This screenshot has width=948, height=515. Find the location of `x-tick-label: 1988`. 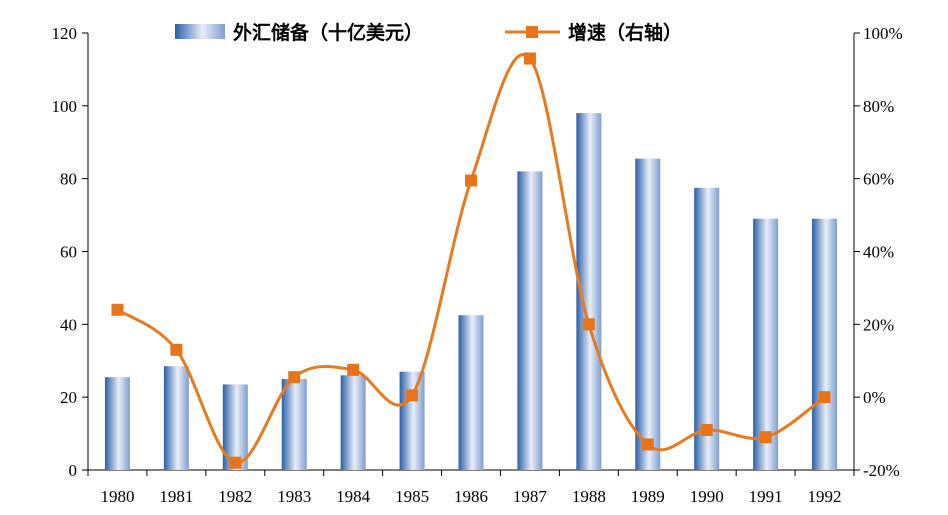

x-tick-label: 1988 is located at coordinates (589, 496).